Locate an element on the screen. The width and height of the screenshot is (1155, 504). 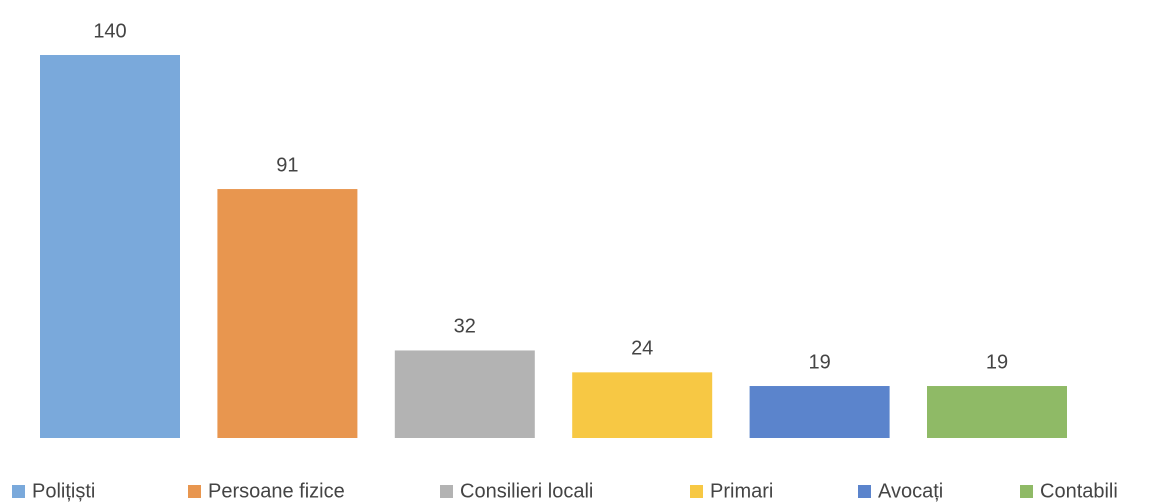
legend-label: Consilieri locali is located at coordinates (526, 491).